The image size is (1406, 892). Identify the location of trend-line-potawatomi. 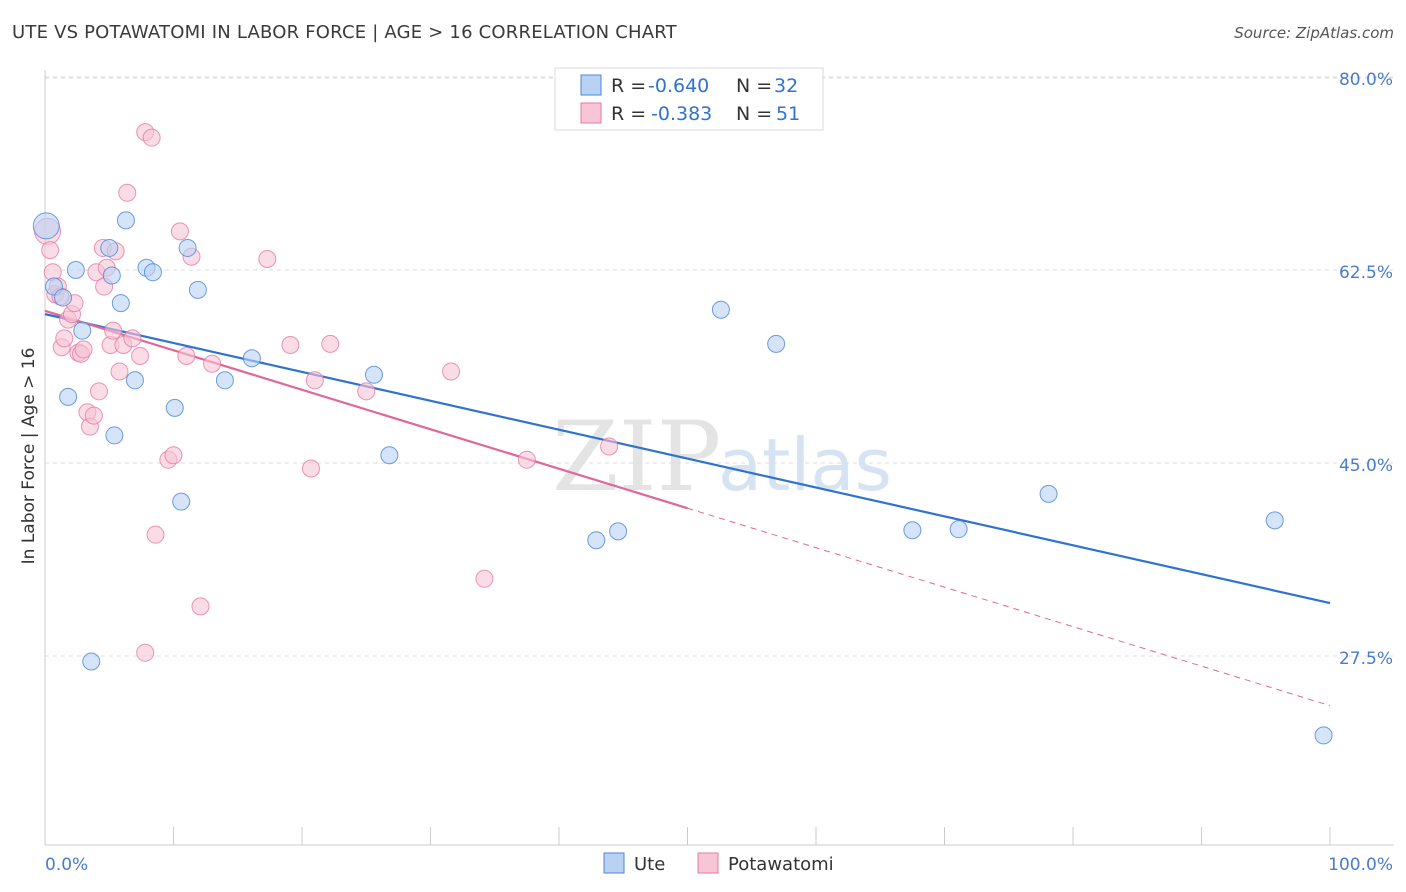
(366, 409).